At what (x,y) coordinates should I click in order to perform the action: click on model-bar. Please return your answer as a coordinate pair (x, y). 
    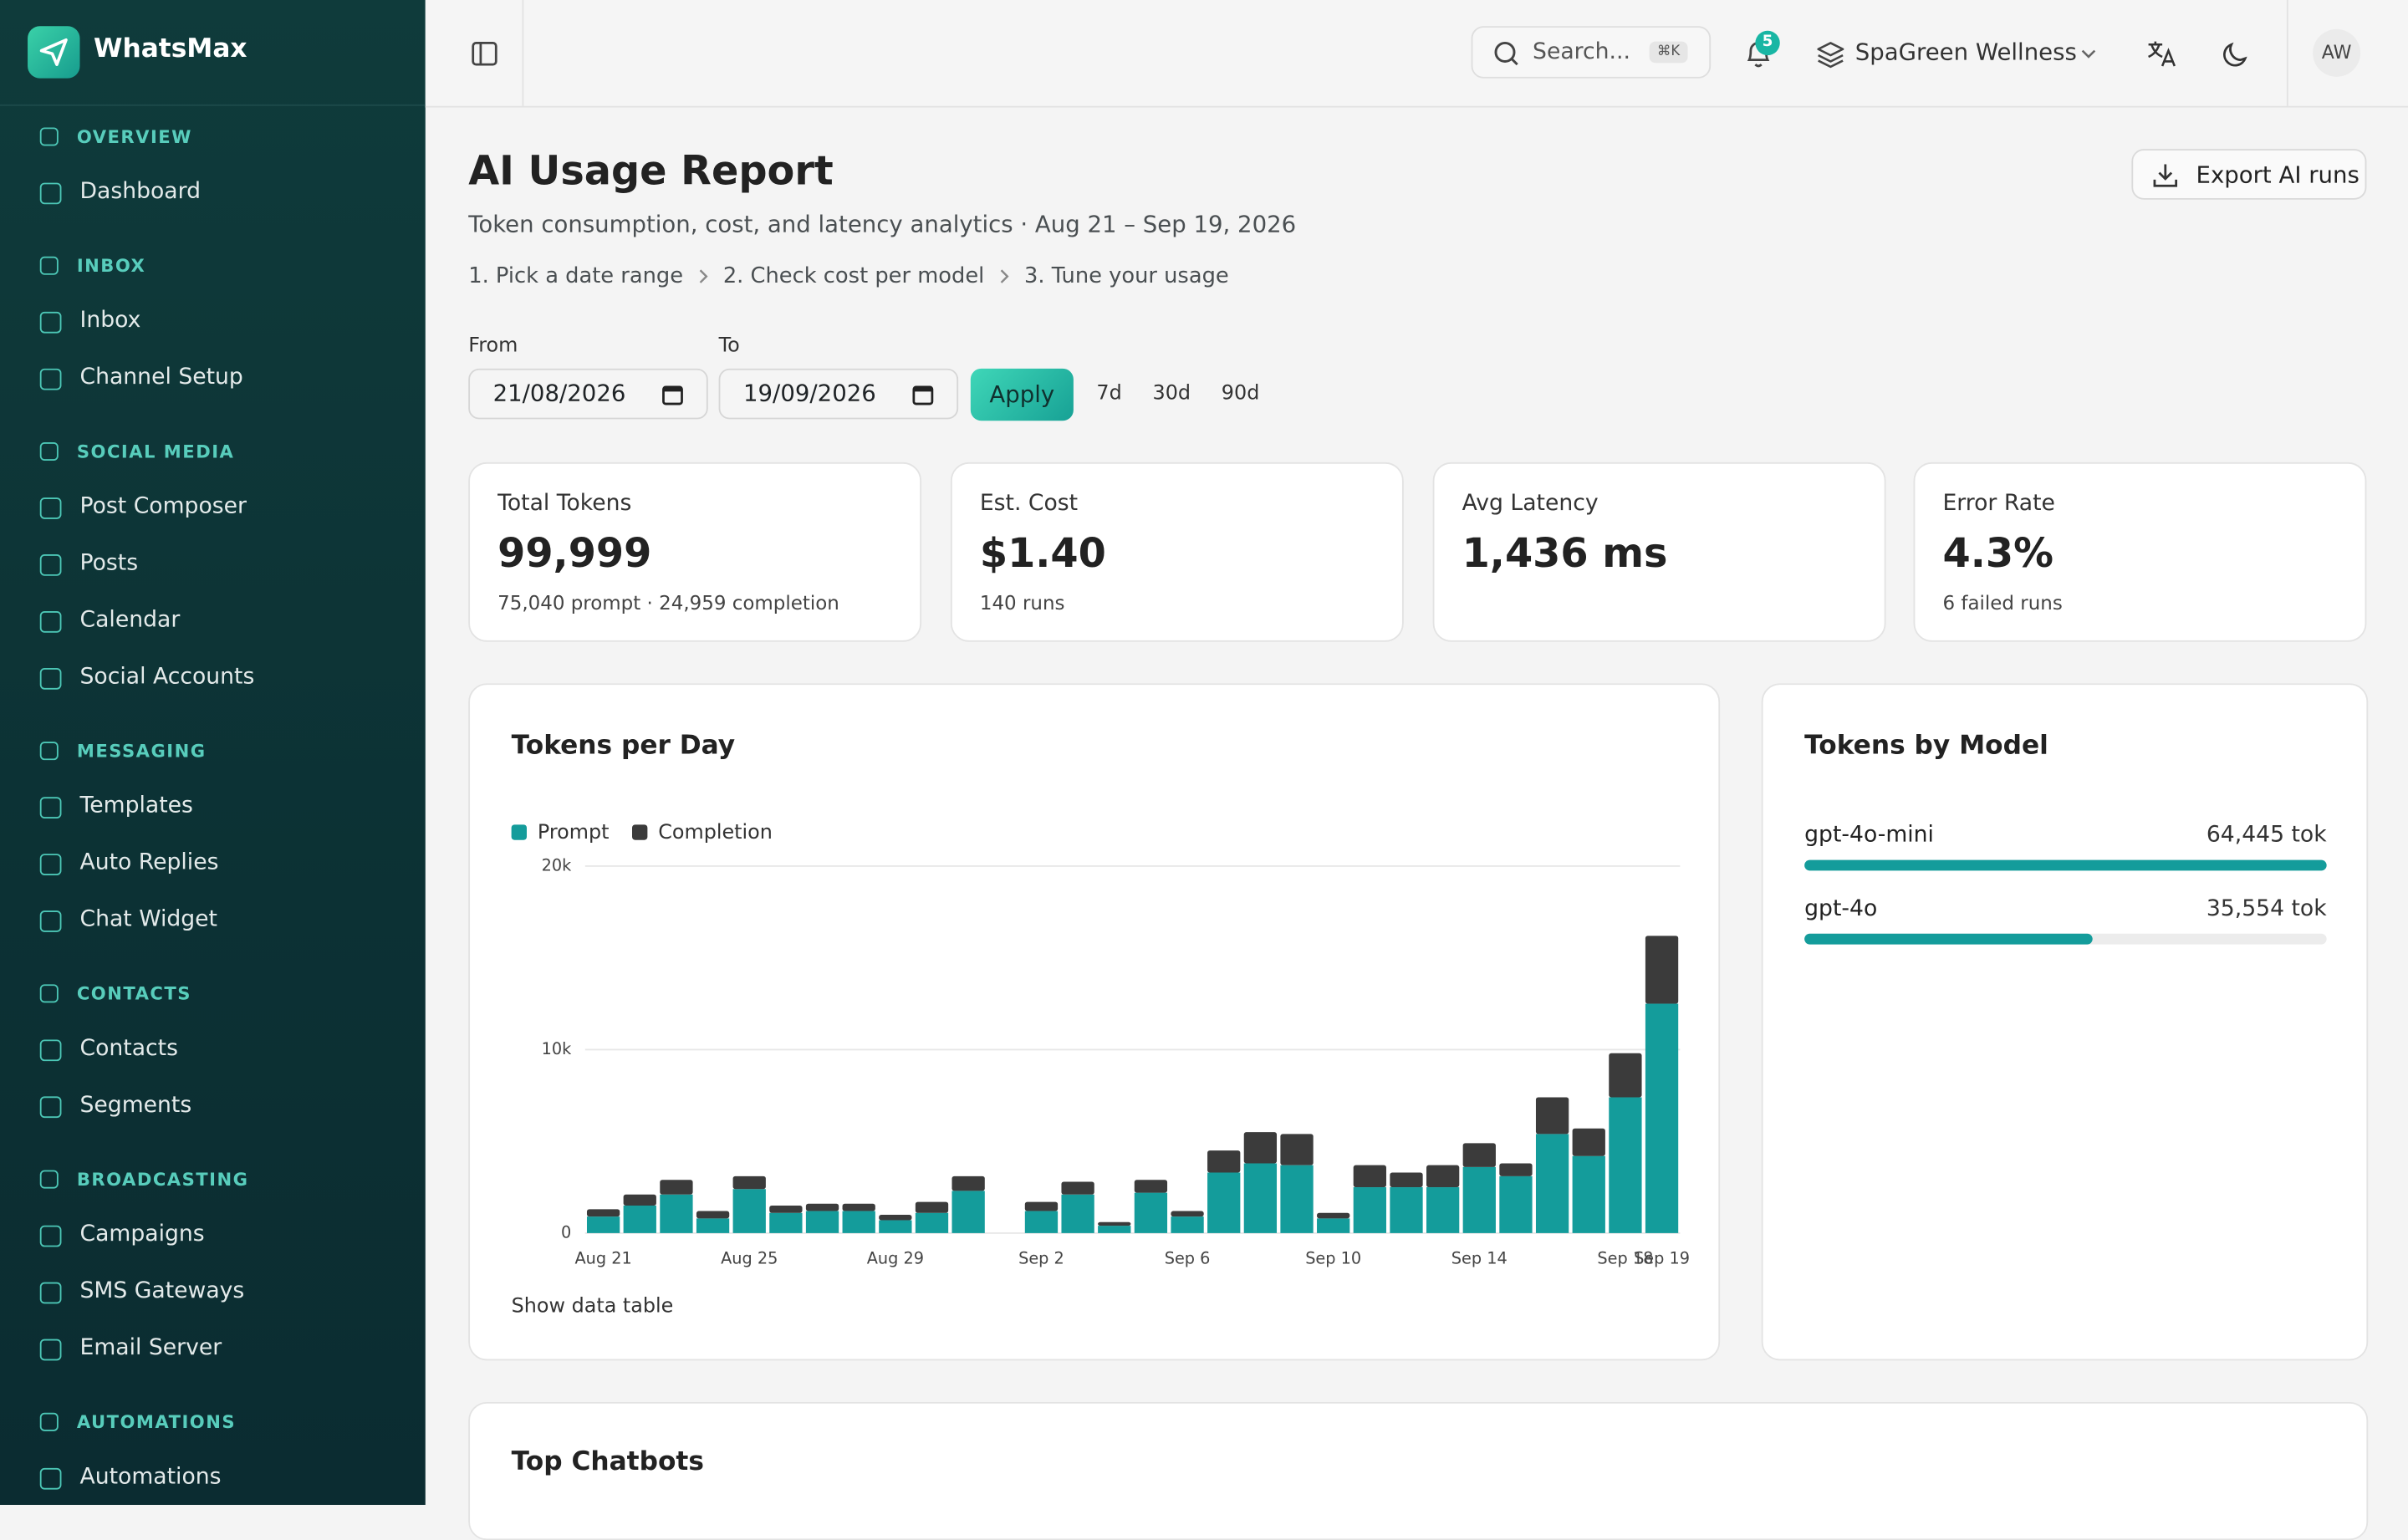
    Looking at the image, I should click on (1948, 939).